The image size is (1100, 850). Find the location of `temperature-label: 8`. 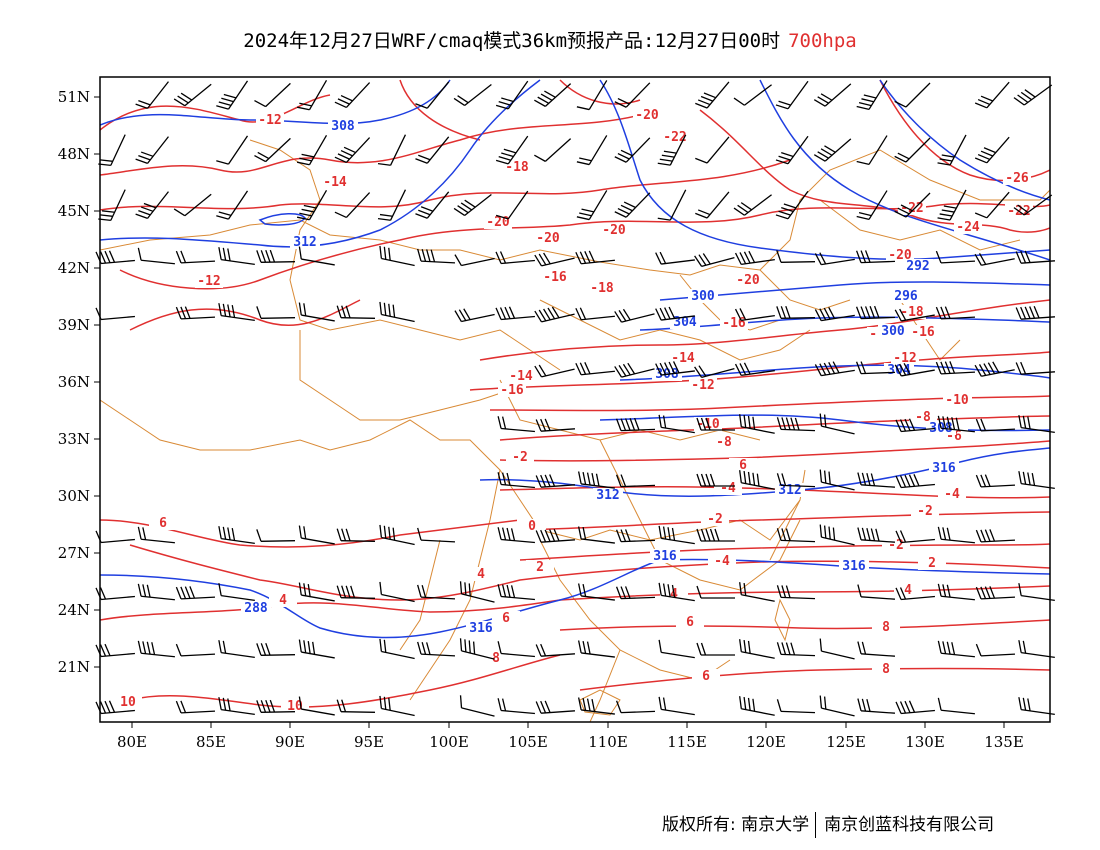

temperature-label: 8 is located at coordinates (886, 669).